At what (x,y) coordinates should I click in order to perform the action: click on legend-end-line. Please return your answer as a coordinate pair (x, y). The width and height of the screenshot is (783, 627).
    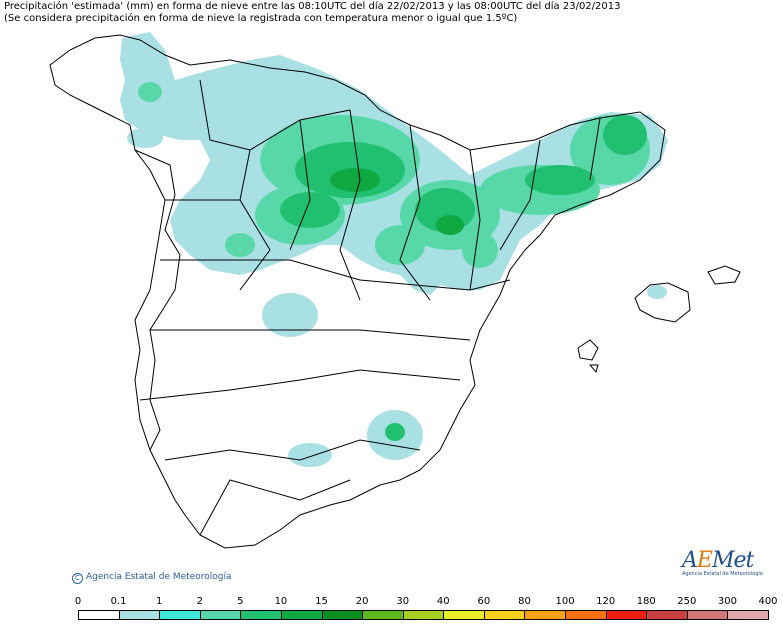
    Looking at the image, I should click on (768, 615).